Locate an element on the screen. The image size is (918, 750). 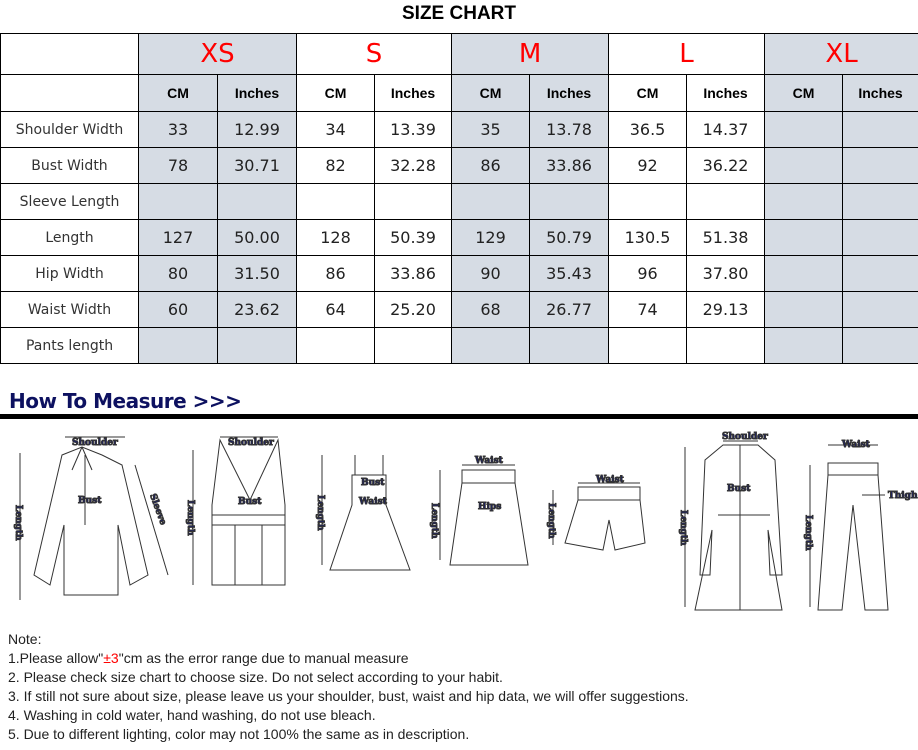
divider is located at coordinates (459, 416).